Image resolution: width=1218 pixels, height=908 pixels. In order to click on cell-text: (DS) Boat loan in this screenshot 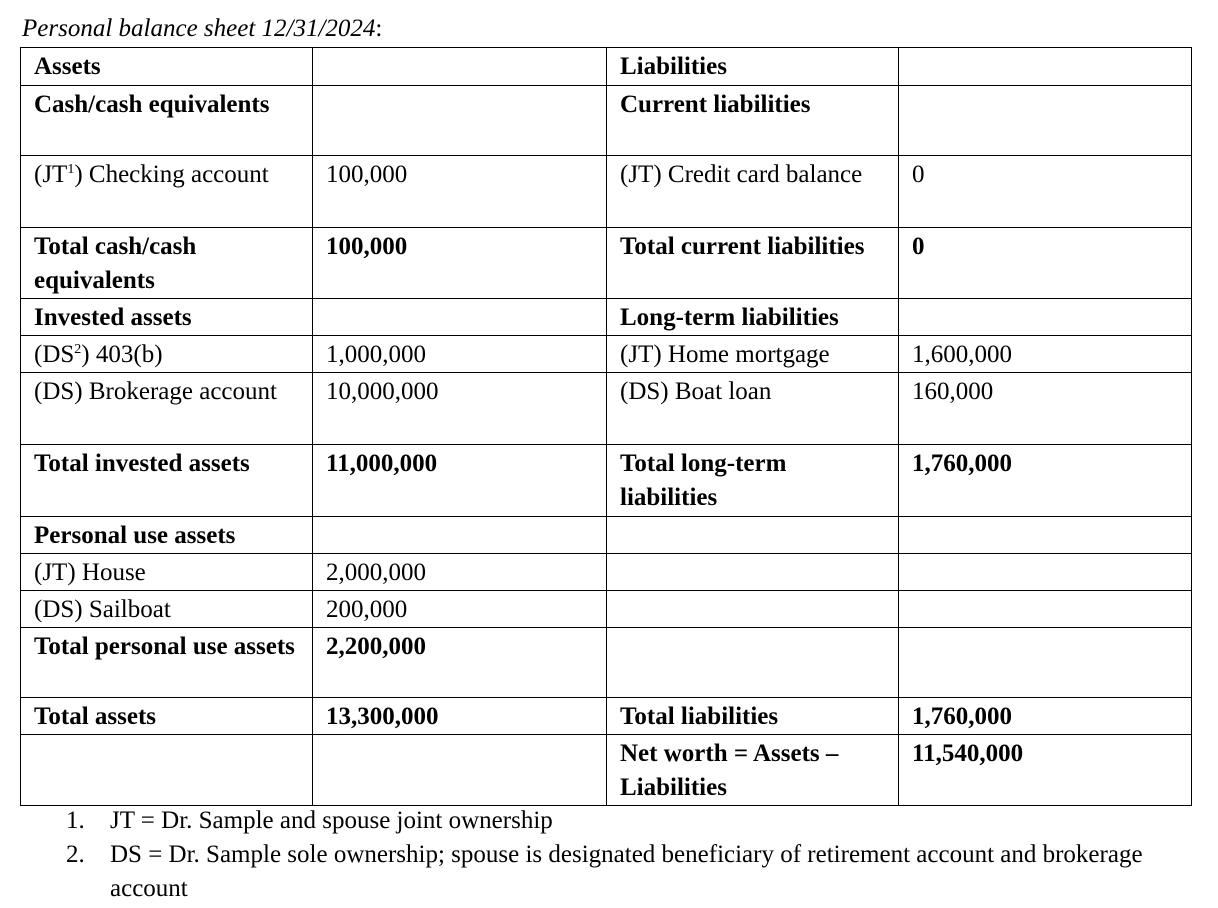, I will do `click(696, 391)`.